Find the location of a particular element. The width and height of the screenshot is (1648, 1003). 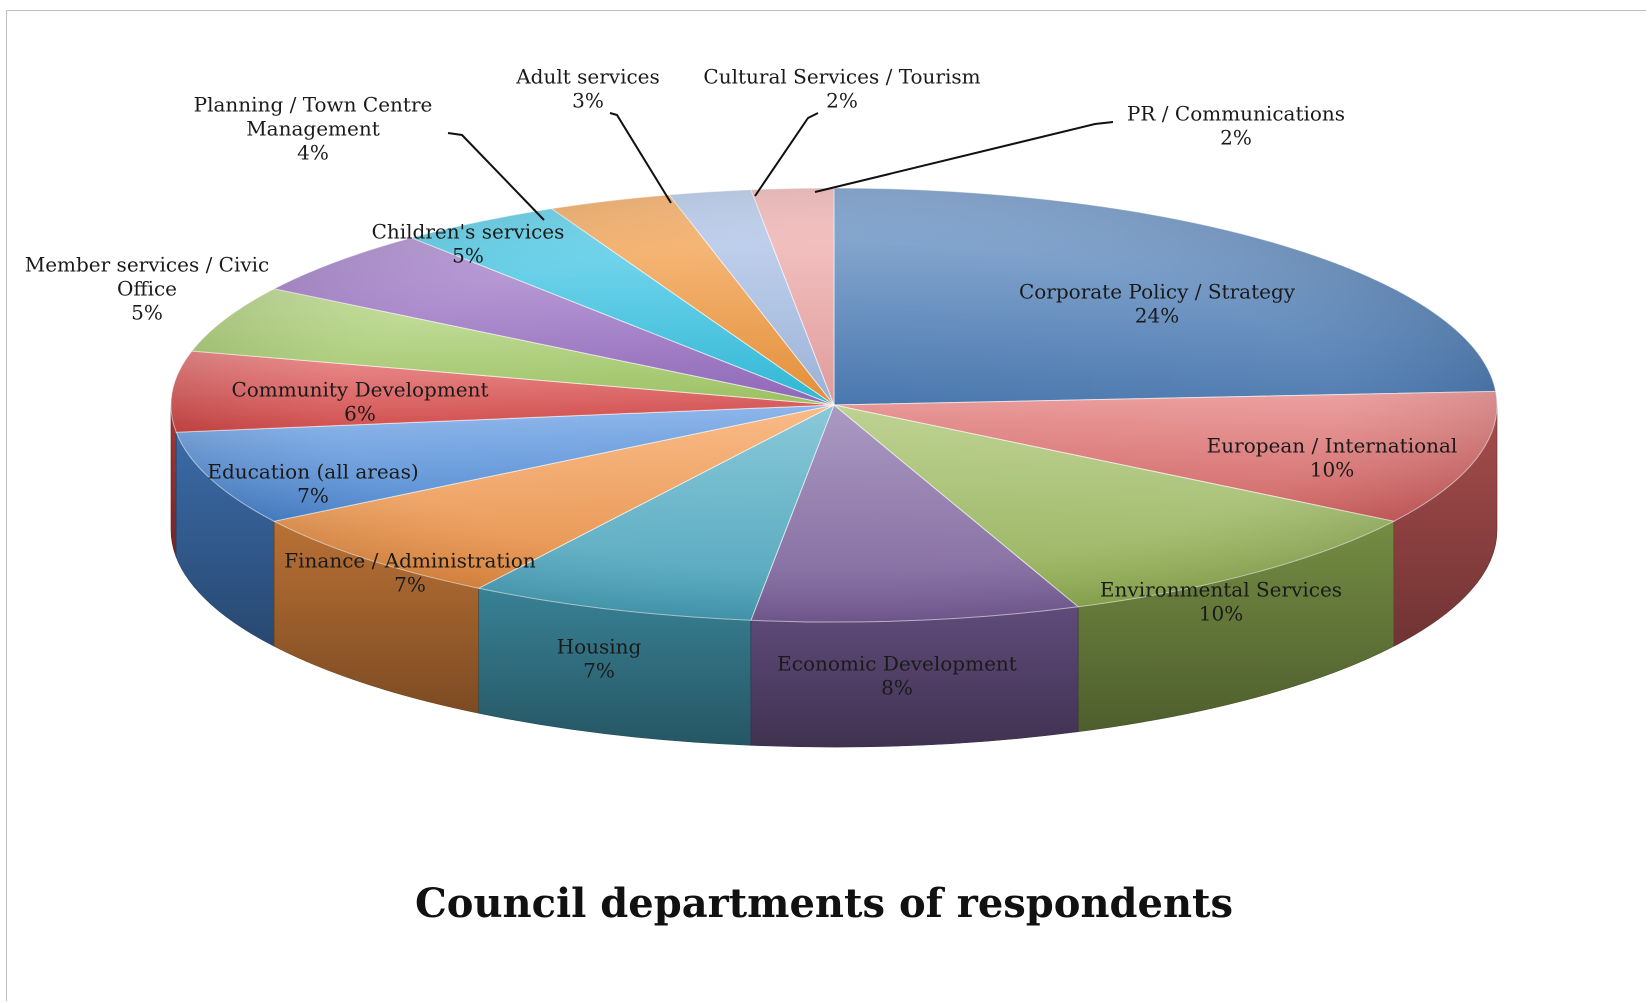

slice-name-text: Environmental Services is located at coordinates (1221, 590).